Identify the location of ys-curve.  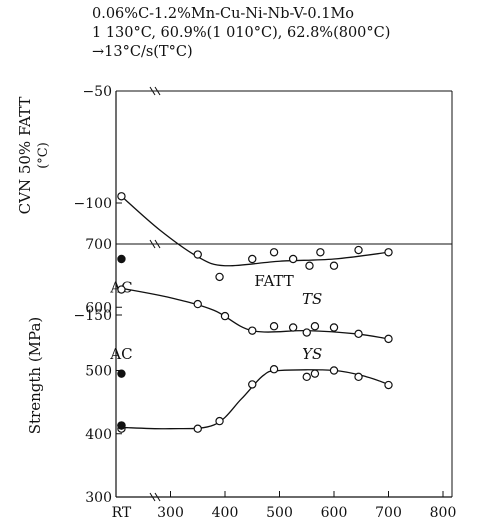
(255, 399).